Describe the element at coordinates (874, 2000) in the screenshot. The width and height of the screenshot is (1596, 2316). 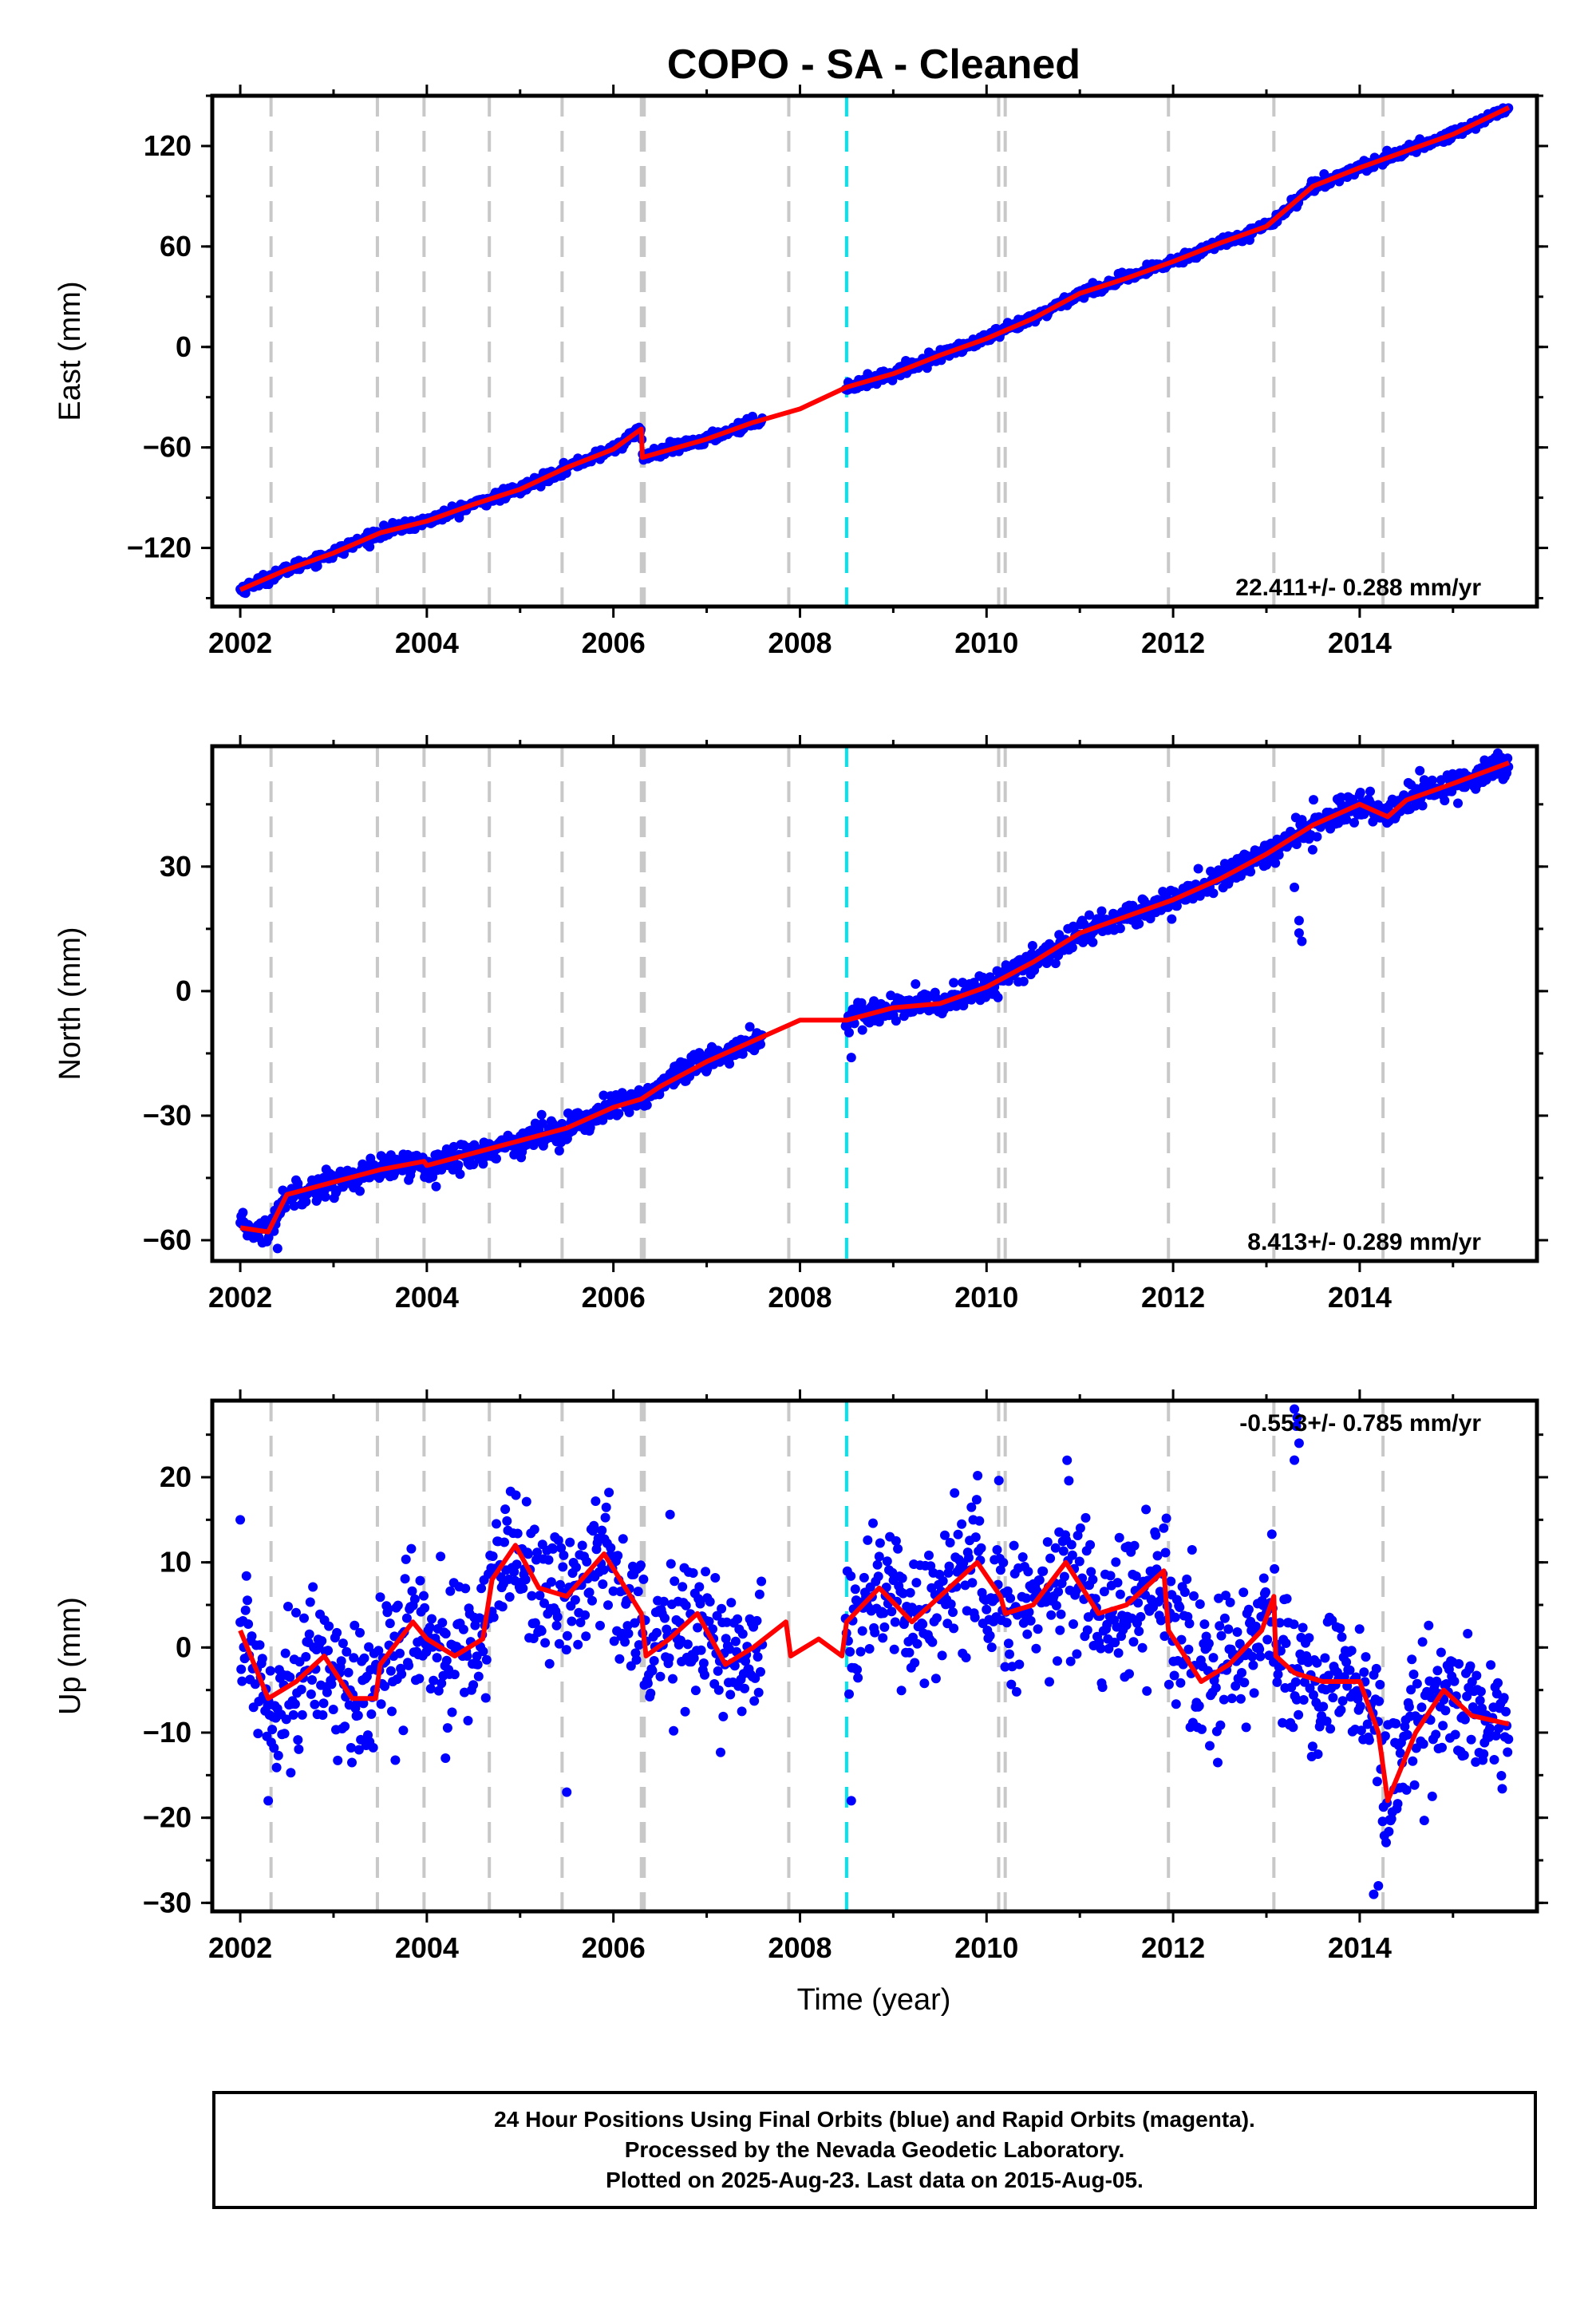
I see `x-axis-label: Time (year)` at that location.